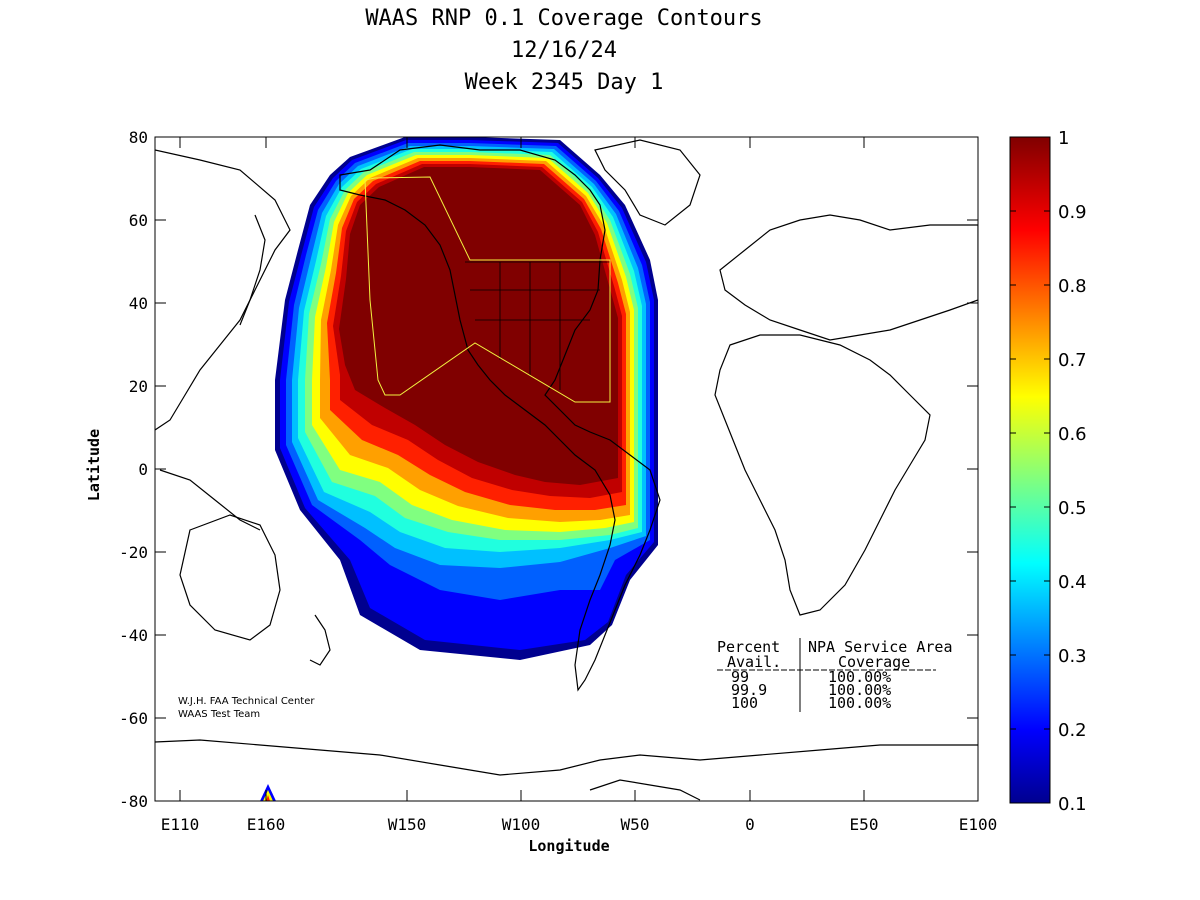 The image size is (1200, 900). What do you see at coordinates (246, 701) in the screenshot?
I see `credit-line-1: W.J.H. FAA Technical Center` at bounding box center [246, 701].